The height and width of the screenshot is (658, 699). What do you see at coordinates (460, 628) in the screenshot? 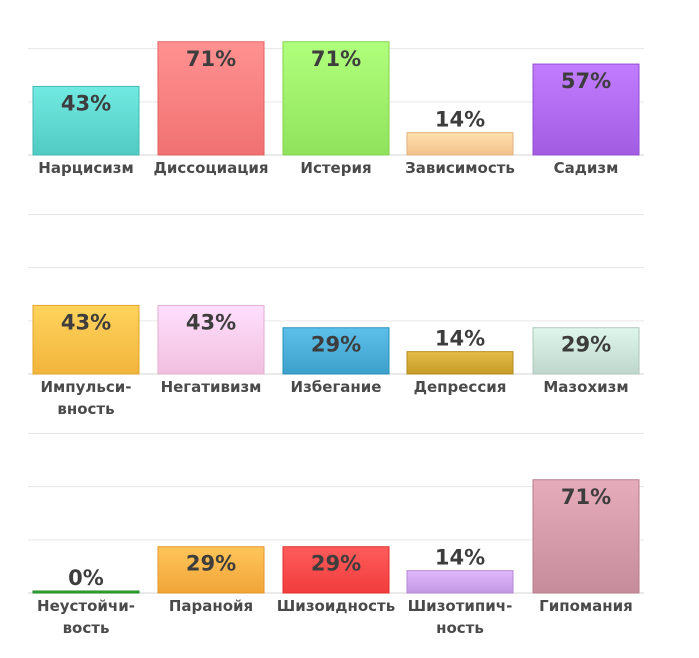
I see `category-label-line: ность` at bounding box center [460, 628].